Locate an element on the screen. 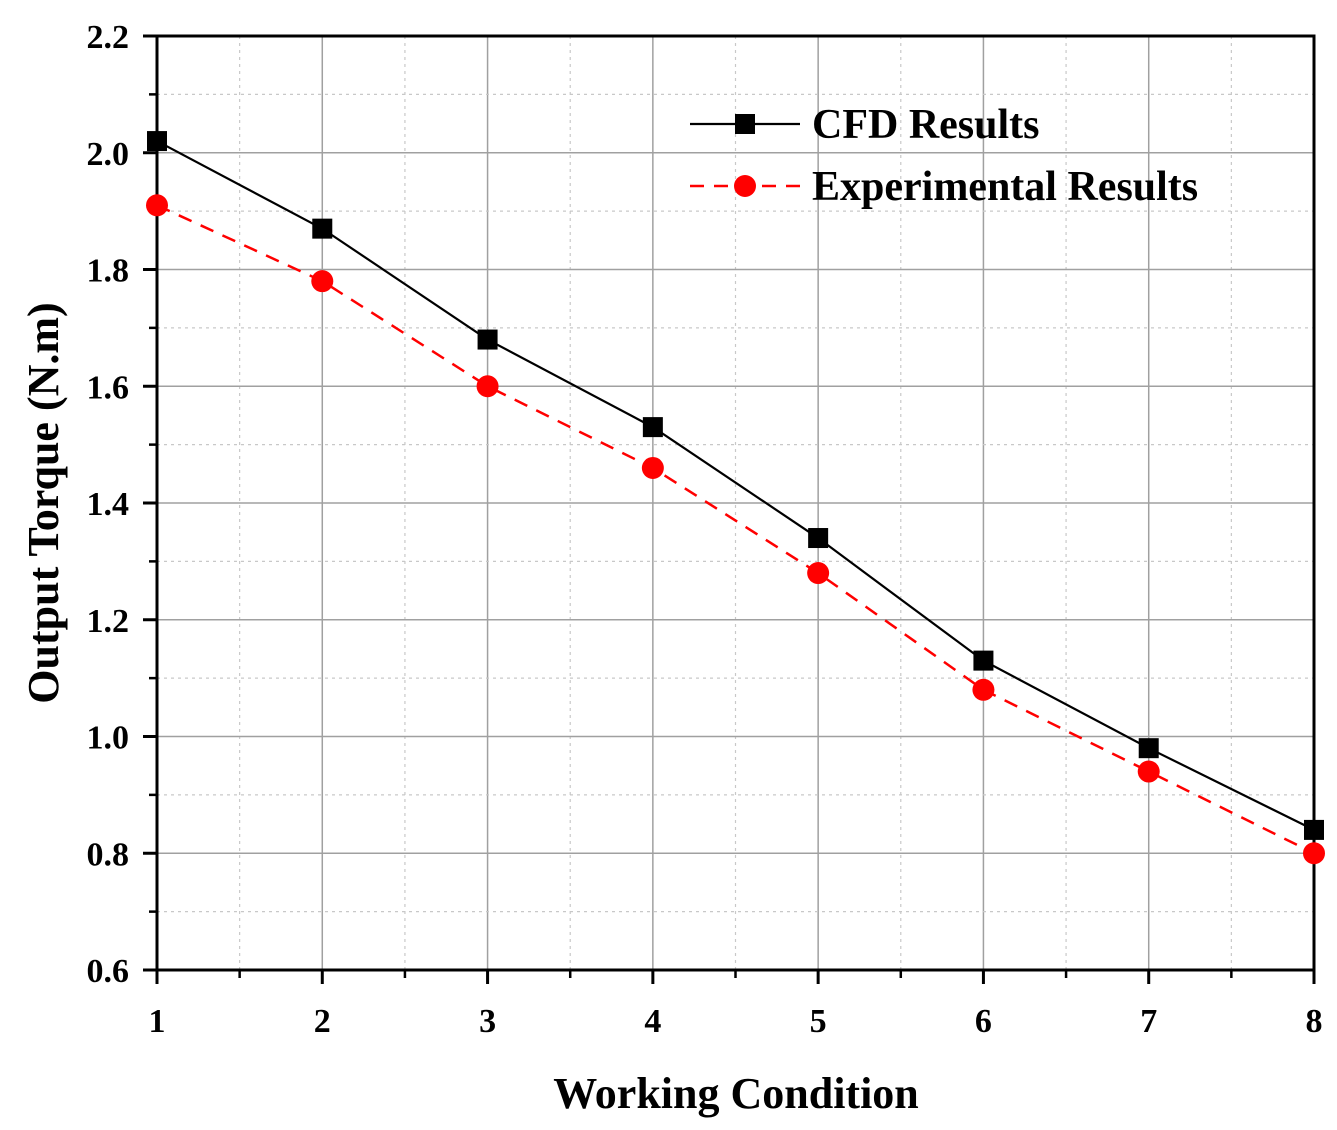 Image resolution: width=1337 pixels, height=1130 pixels. y-tick-label: 0.6 is located at coordinates (108, 971).